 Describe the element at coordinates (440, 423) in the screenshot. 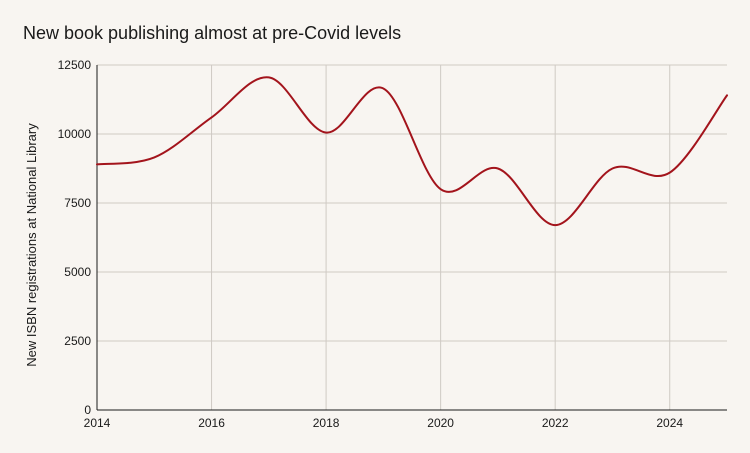

I see `x-tick-label: 2020` at that location.